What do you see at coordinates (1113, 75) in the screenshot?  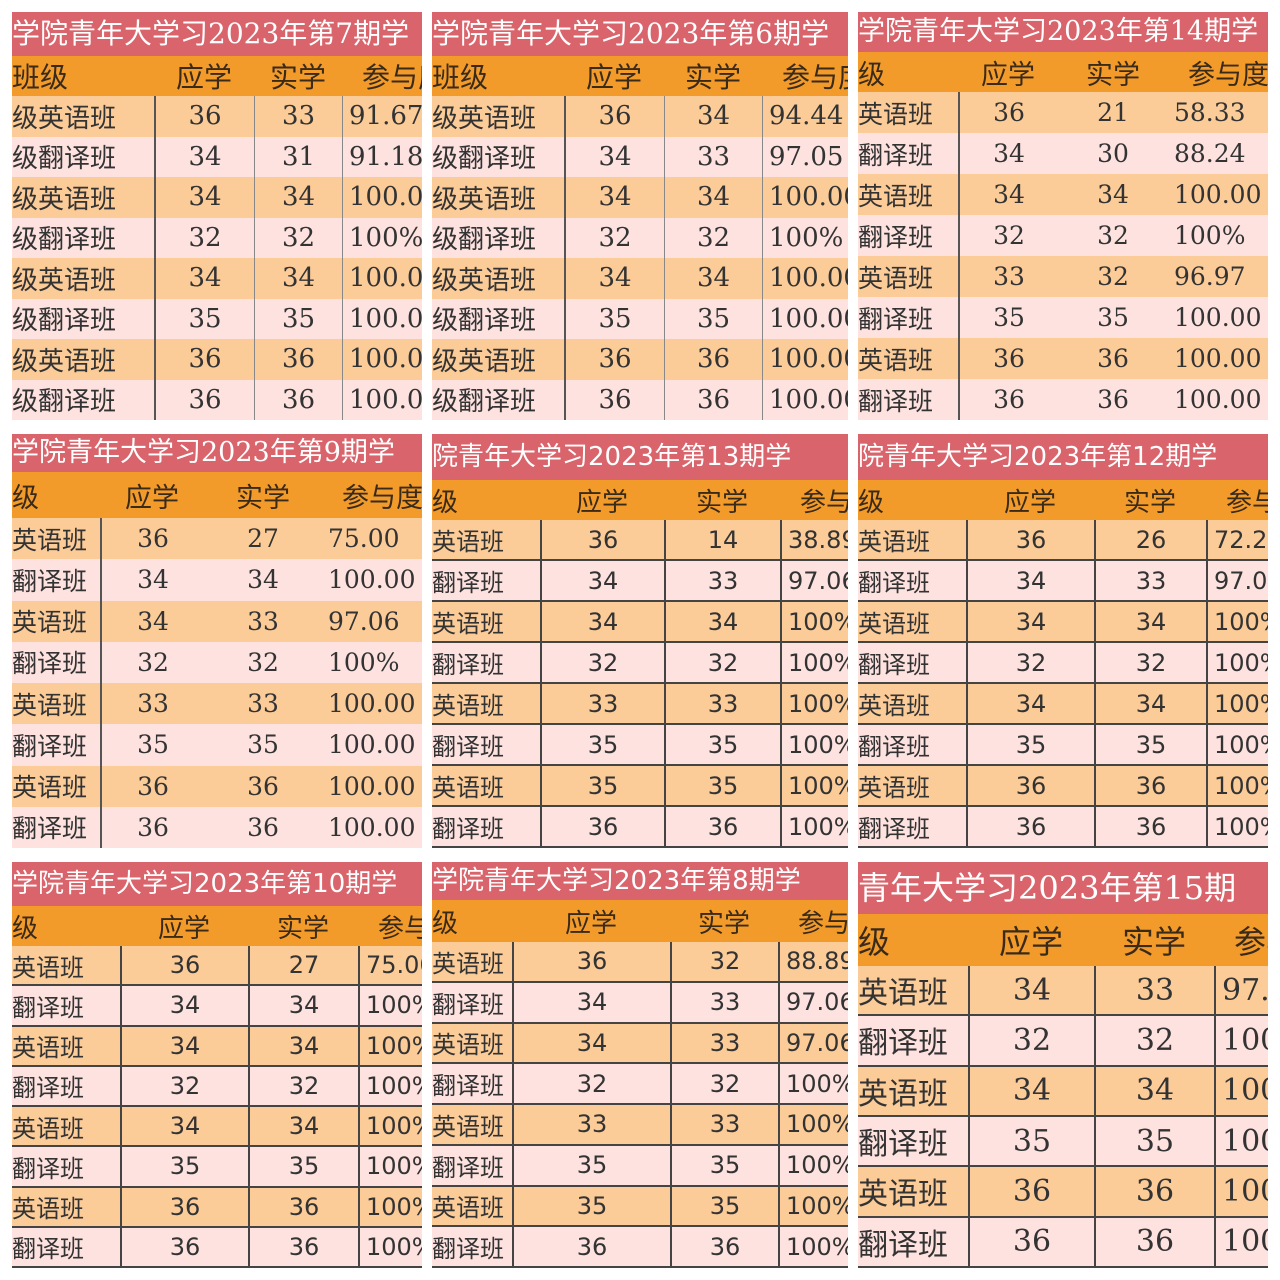 I see `column-header: 实学` at bounding box center [1113, 75].